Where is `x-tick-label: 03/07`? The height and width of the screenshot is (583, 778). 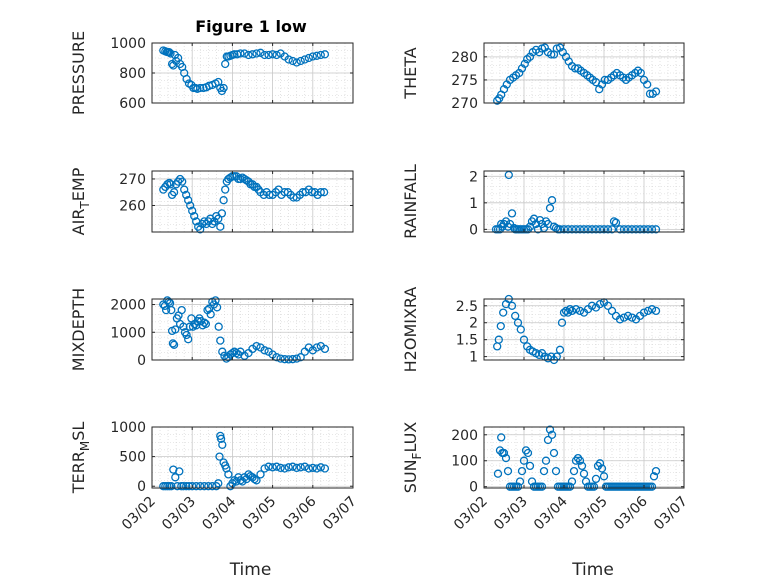
x-tick-label: 03/07 is located at coordinates (671, 514).